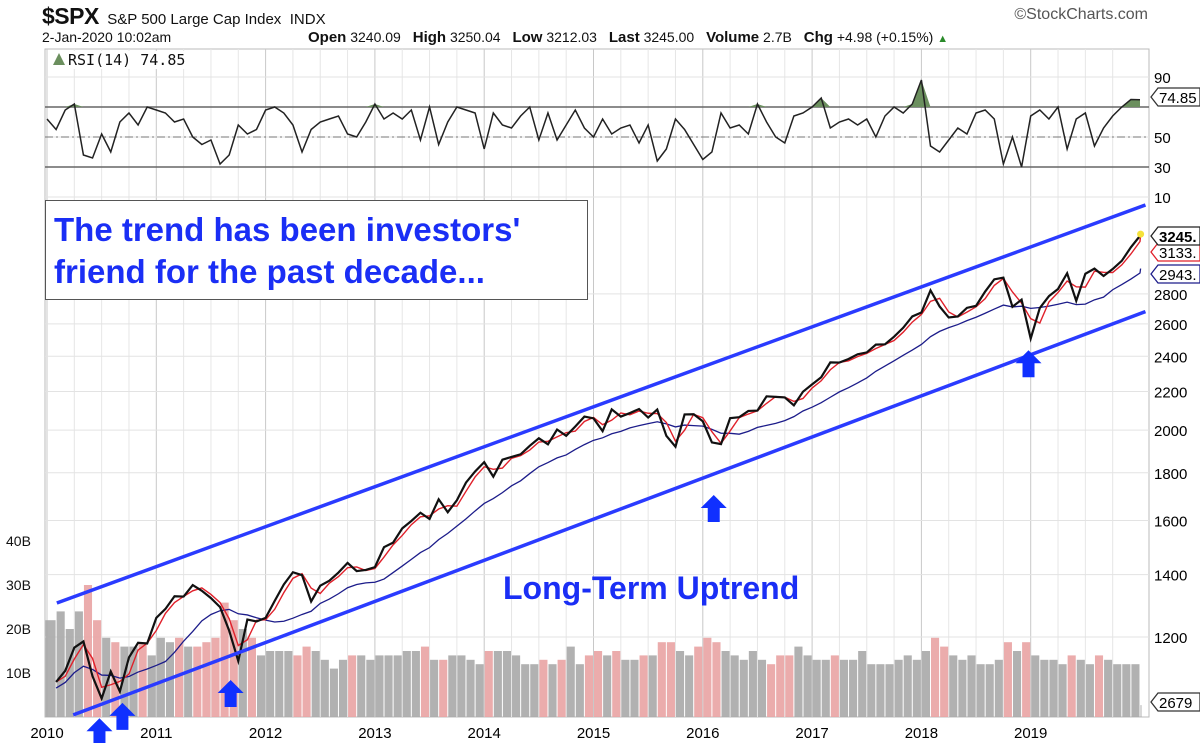 The width and height of the screenshot is (1200, 743). I want to click on volume-tick-label: 20B, so click(18, 629).